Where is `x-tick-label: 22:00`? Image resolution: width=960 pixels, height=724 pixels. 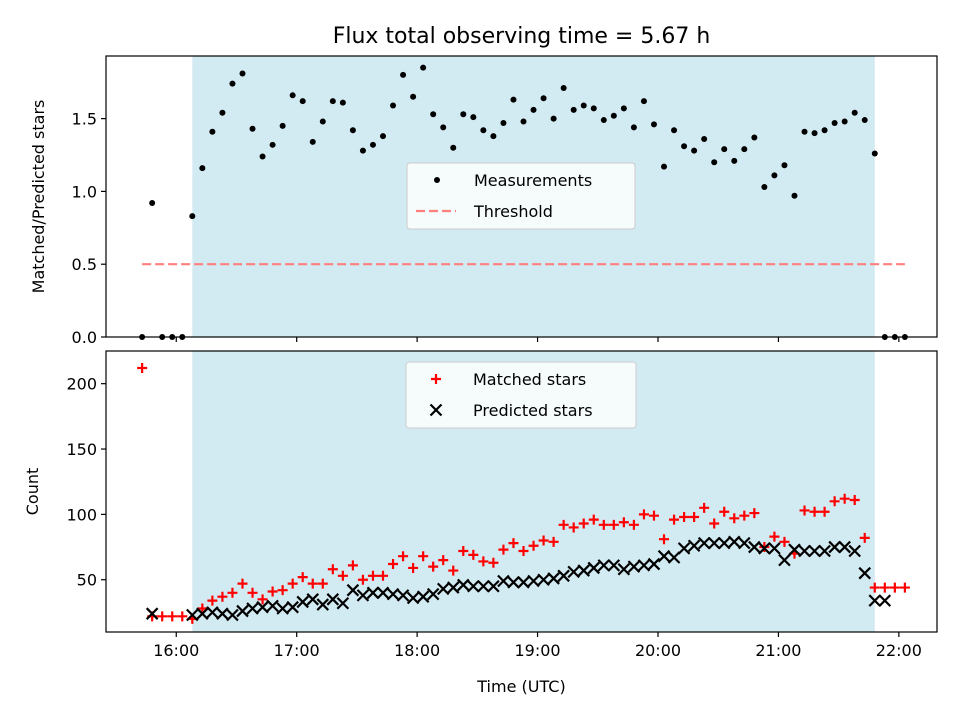 x-tick-label: 22:00 is located at coordinates (899, 650).